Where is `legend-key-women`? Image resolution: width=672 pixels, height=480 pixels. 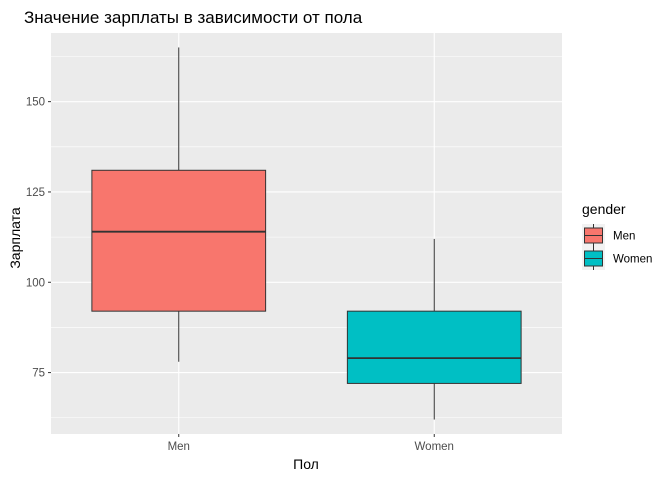 legend-key-women is located at coordinates (593, 258).